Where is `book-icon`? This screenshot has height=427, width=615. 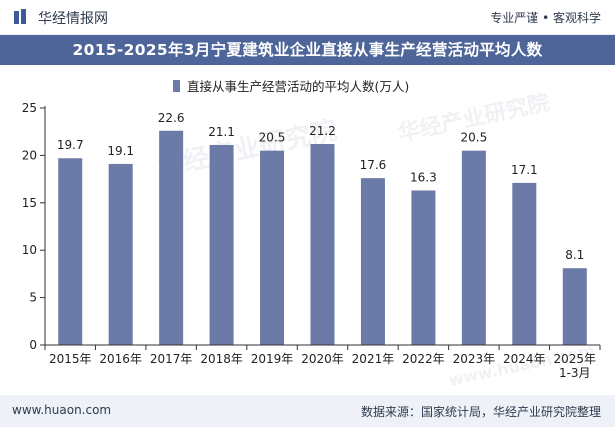
book-icon is located at coordinates (20, 16).